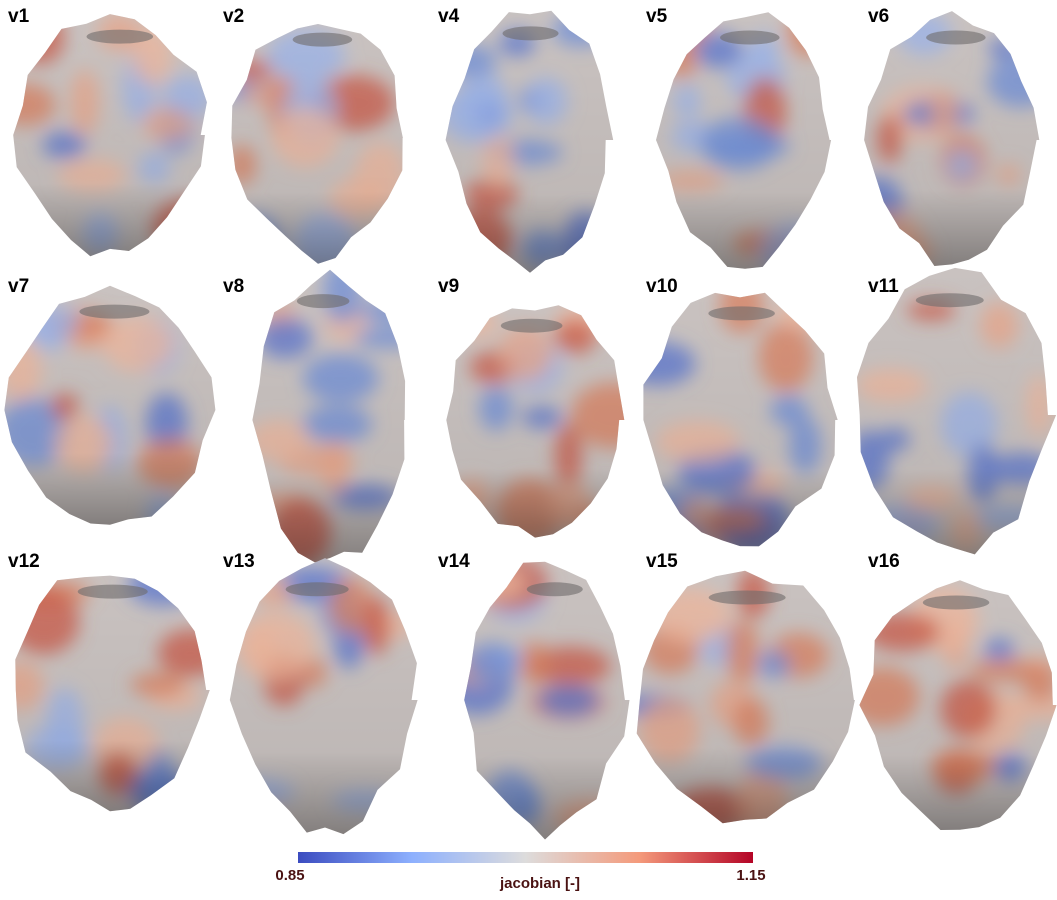 This screenshot has height=900, width=1057. Describe the element at coordinates (657, 16) in the screenshot. I see `panel-label: v5` at that location.